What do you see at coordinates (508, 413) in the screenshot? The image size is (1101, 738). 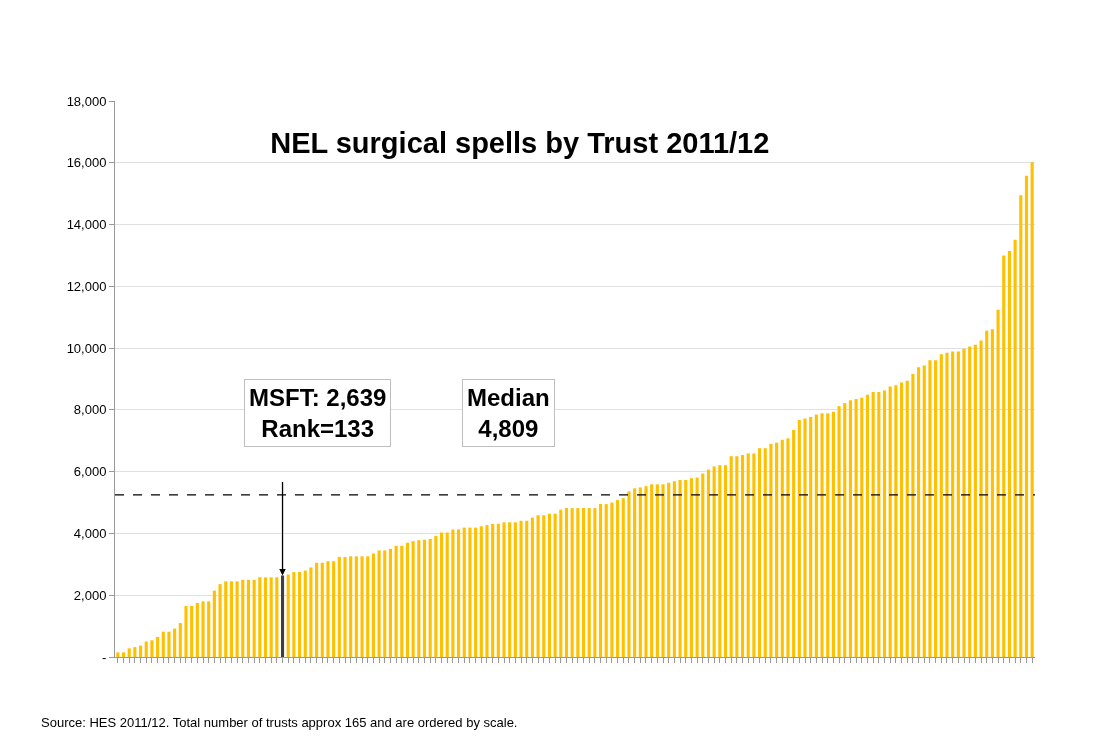 I see `annotation: Median 4,809` at bounding box center [508, 413].